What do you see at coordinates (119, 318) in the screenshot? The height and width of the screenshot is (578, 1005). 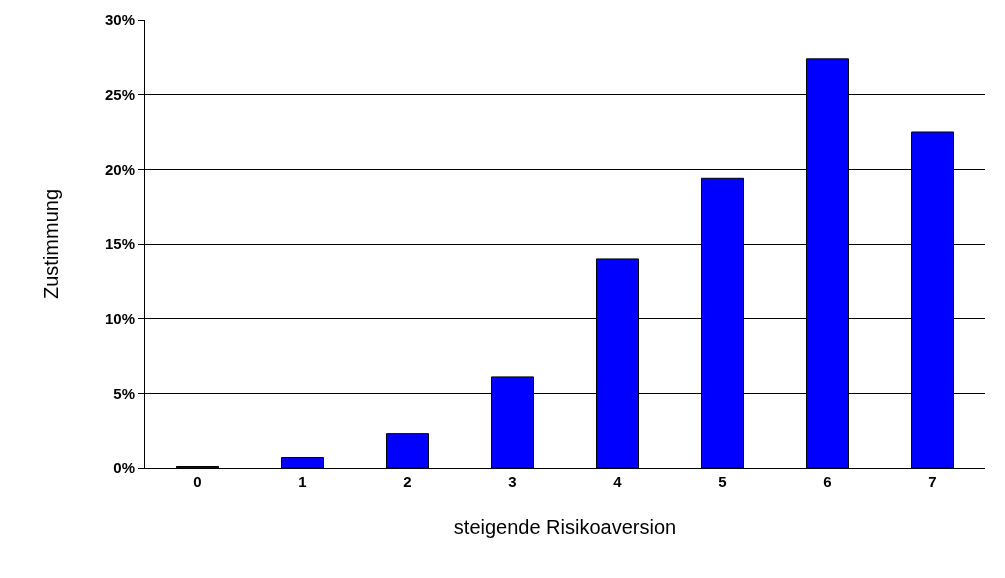 I see `y-tick-label: 10%` at bounding box center [119, 318].